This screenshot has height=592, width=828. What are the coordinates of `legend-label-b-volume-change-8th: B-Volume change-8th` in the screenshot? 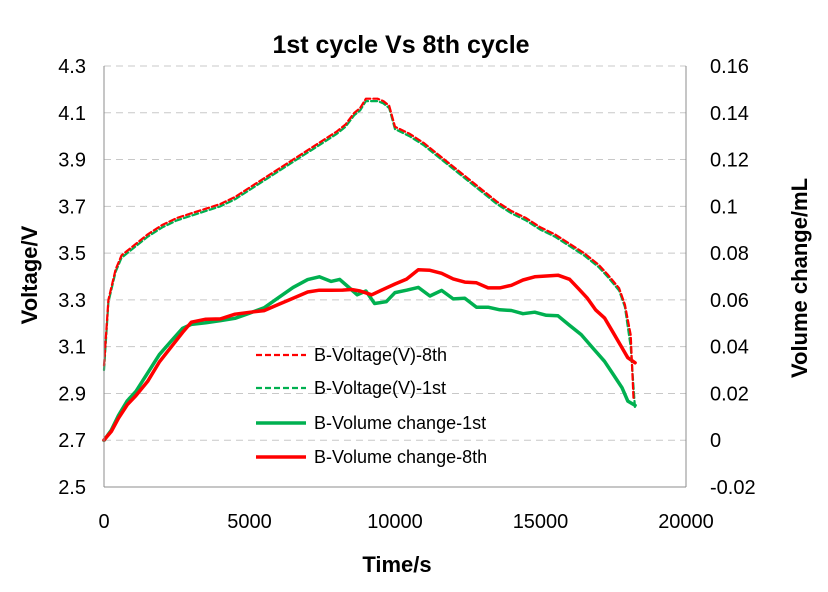 It's located at (400, 457).